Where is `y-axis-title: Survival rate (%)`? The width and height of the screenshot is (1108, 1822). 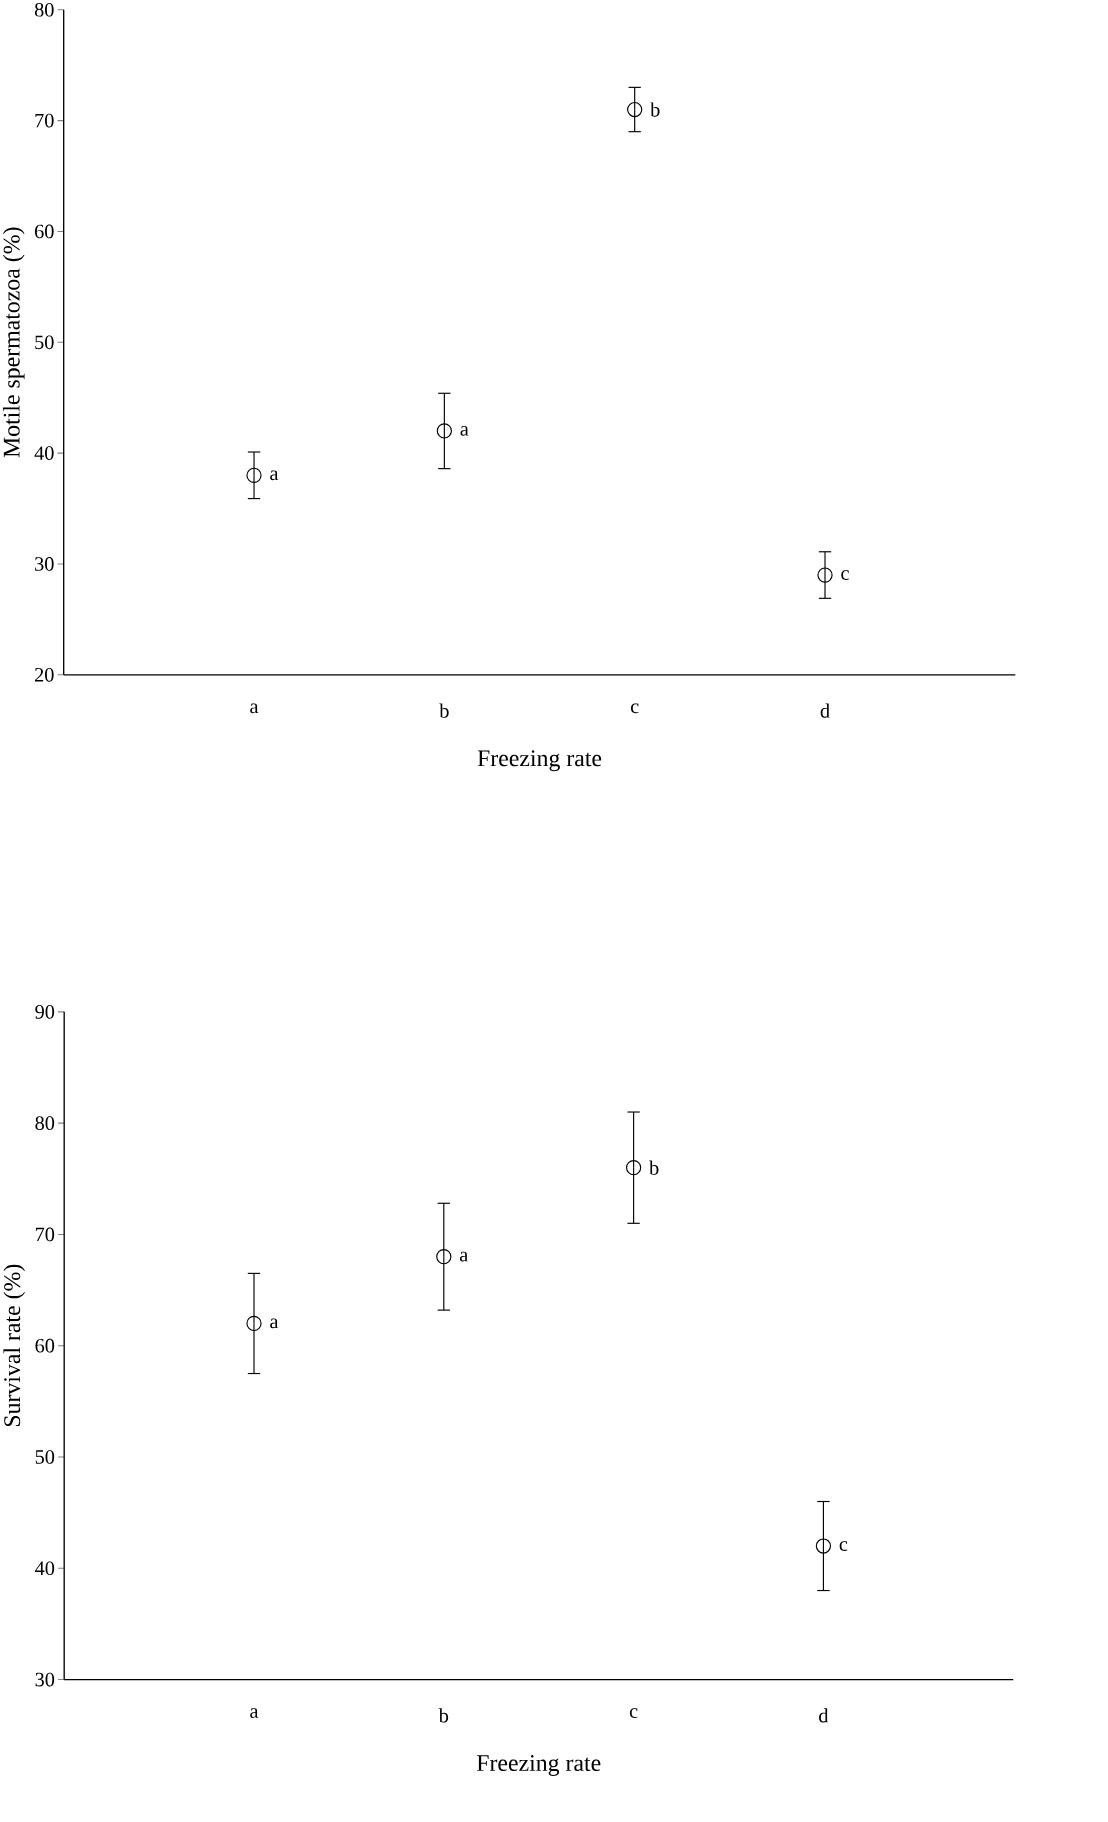 y-axis-title: Survival rate (%) is located at coordinates (14, 1345).